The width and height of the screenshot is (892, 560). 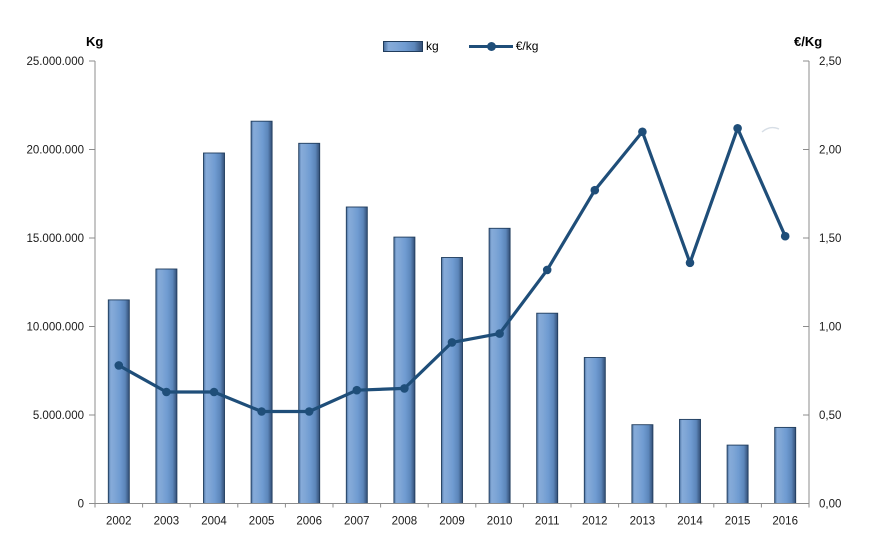 I want to click on x-axis-label-2009: 2009, so click(x=452, y=522).